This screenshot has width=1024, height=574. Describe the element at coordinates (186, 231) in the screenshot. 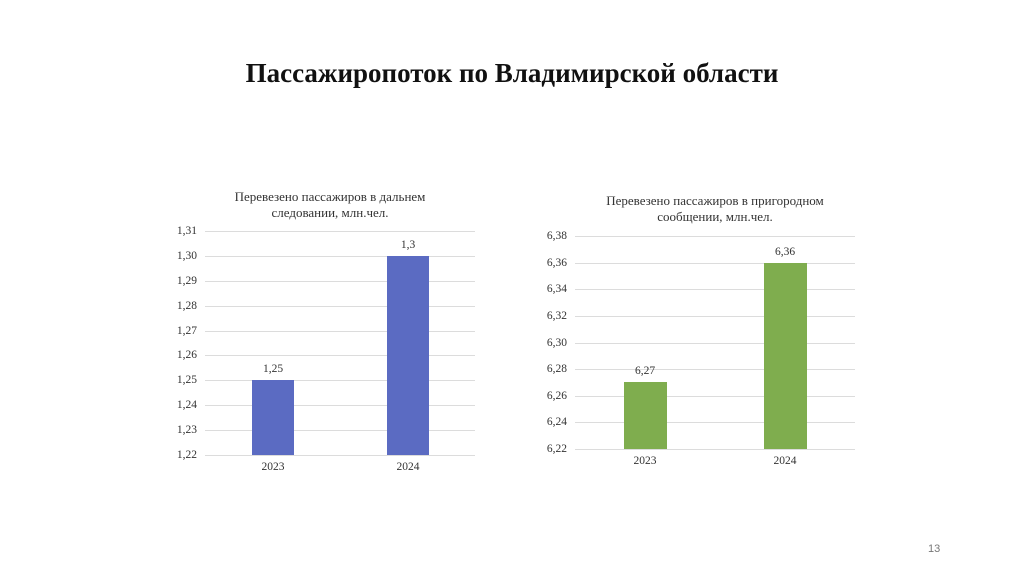

I see `y-tick-label: 1,31` at that location.